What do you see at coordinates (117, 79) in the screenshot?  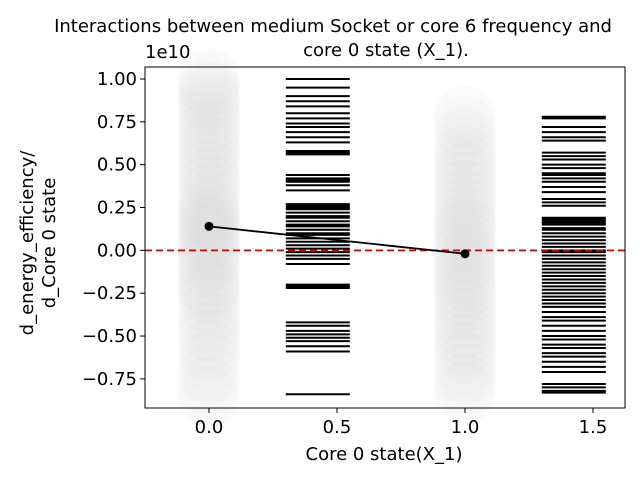 I see `y-tick-label-7: 1.00` at bounding box center [117, 79].